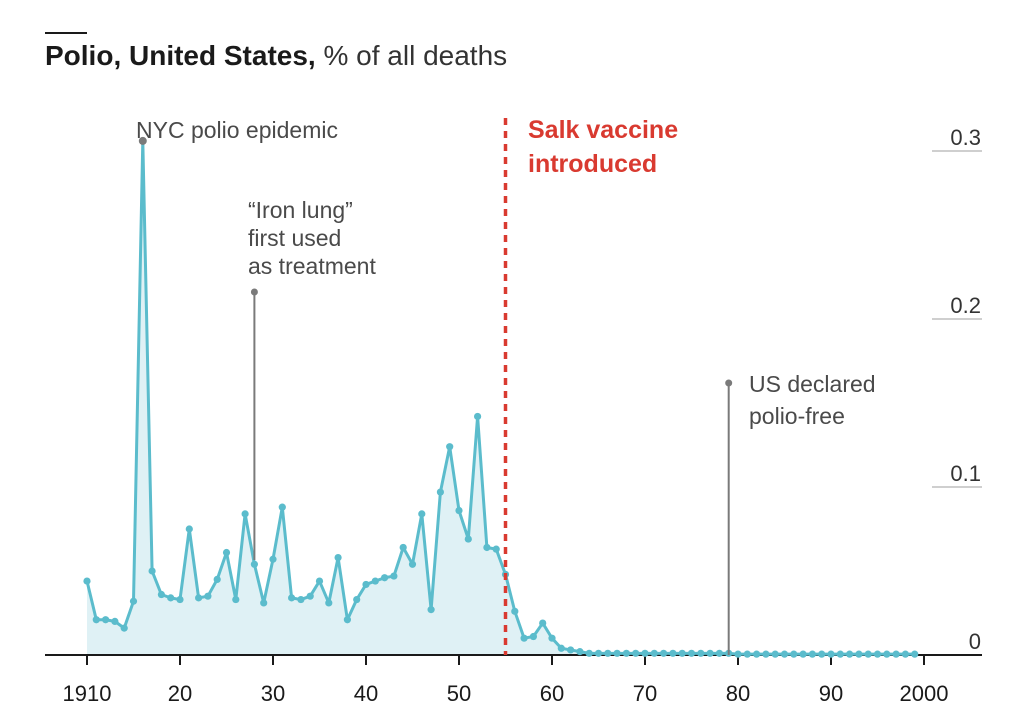 The image size is (1028, 728). Describe the element at coordinates (459, 693) in the screenshot. I see `x-tick-label: 50` at that location.